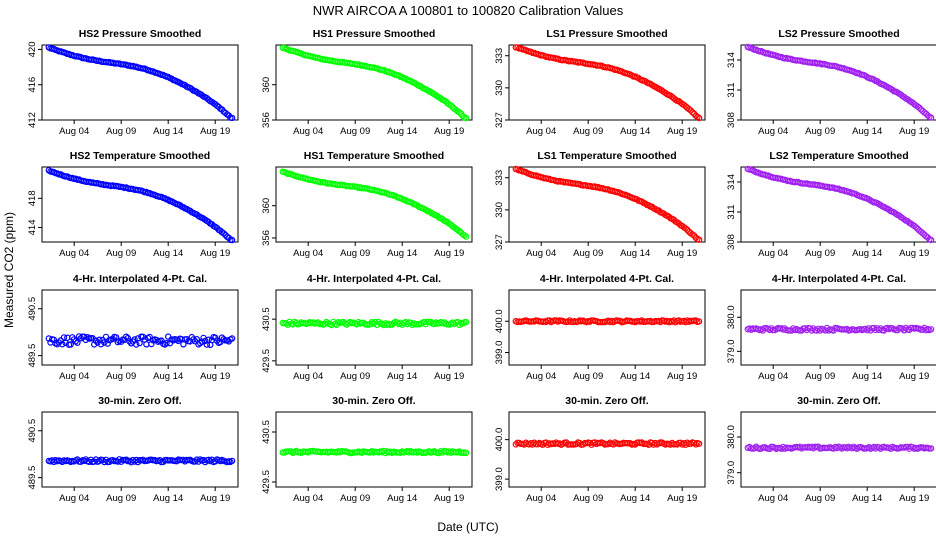 Image resolution: width=936 pixels, height=540 pixels. What do you see at coordinates (731, 351) in the screenshot?
I see `y-tick-label: 379.0` at bounding box center [731, 351].